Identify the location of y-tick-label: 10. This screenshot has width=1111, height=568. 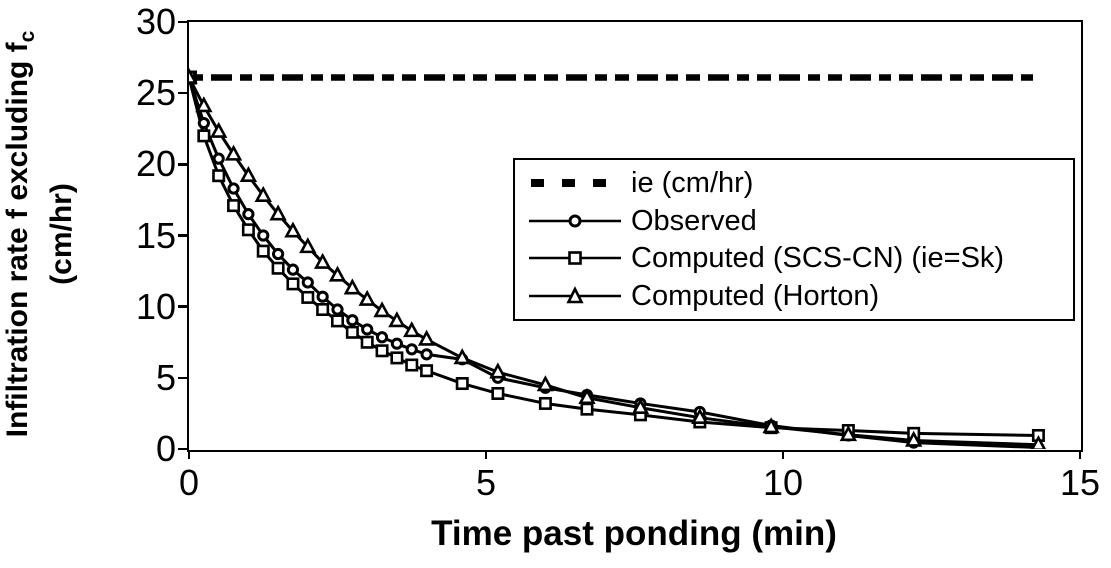
(155, 306).